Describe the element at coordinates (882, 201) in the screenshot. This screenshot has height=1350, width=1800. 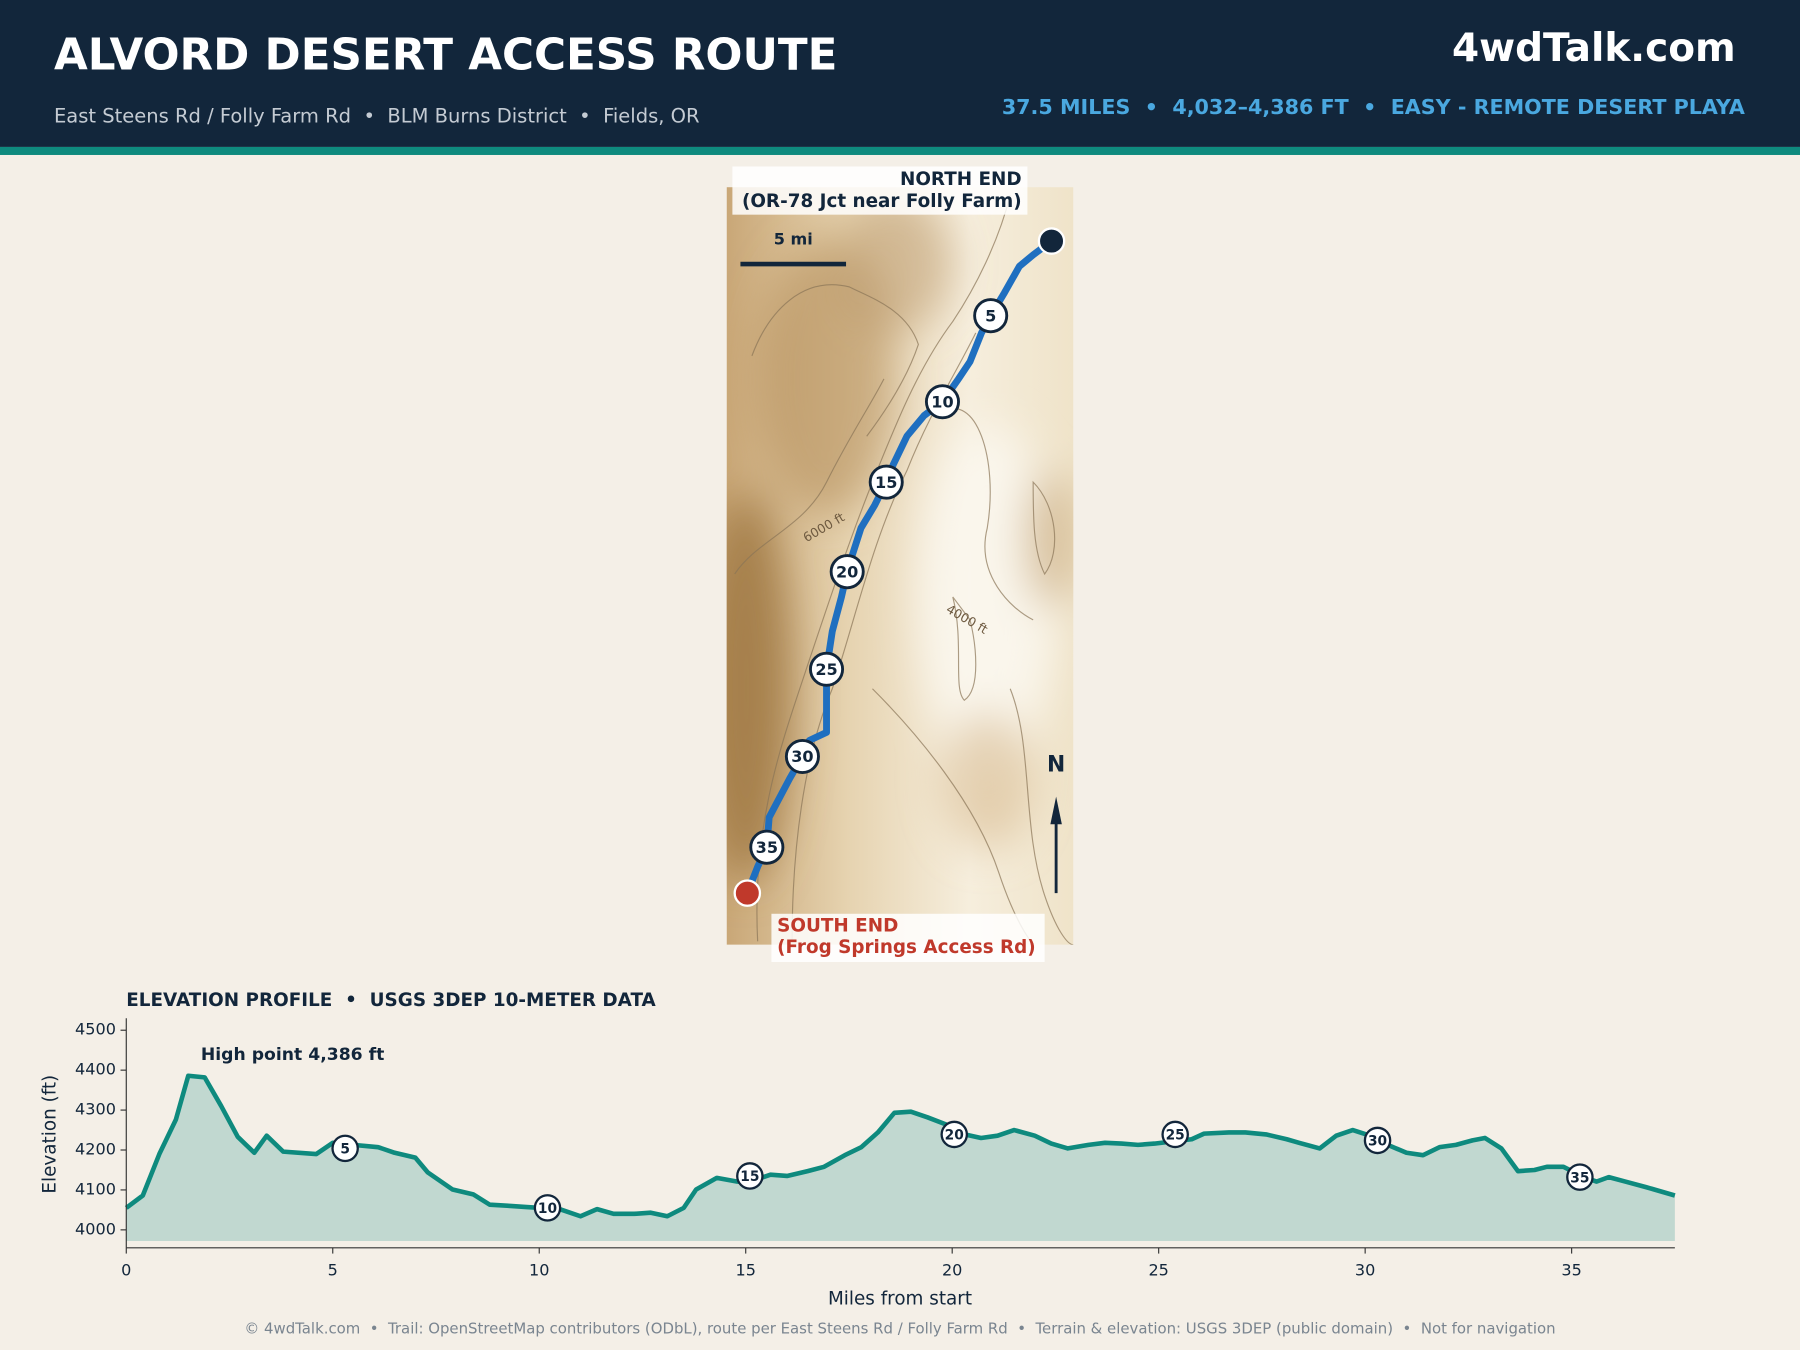
I see `north-label: (OR-78 Jct near Folly Farm)` at that location.